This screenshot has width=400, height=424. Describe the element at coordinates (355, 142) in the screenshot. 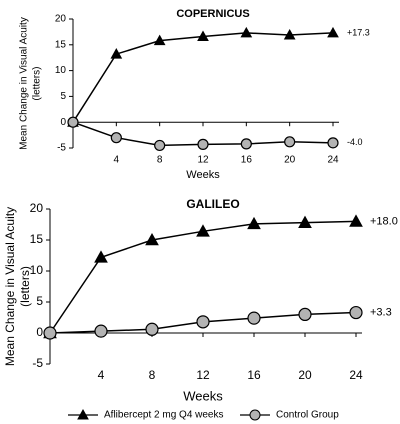

I see `value-label: -4.0` at that location.